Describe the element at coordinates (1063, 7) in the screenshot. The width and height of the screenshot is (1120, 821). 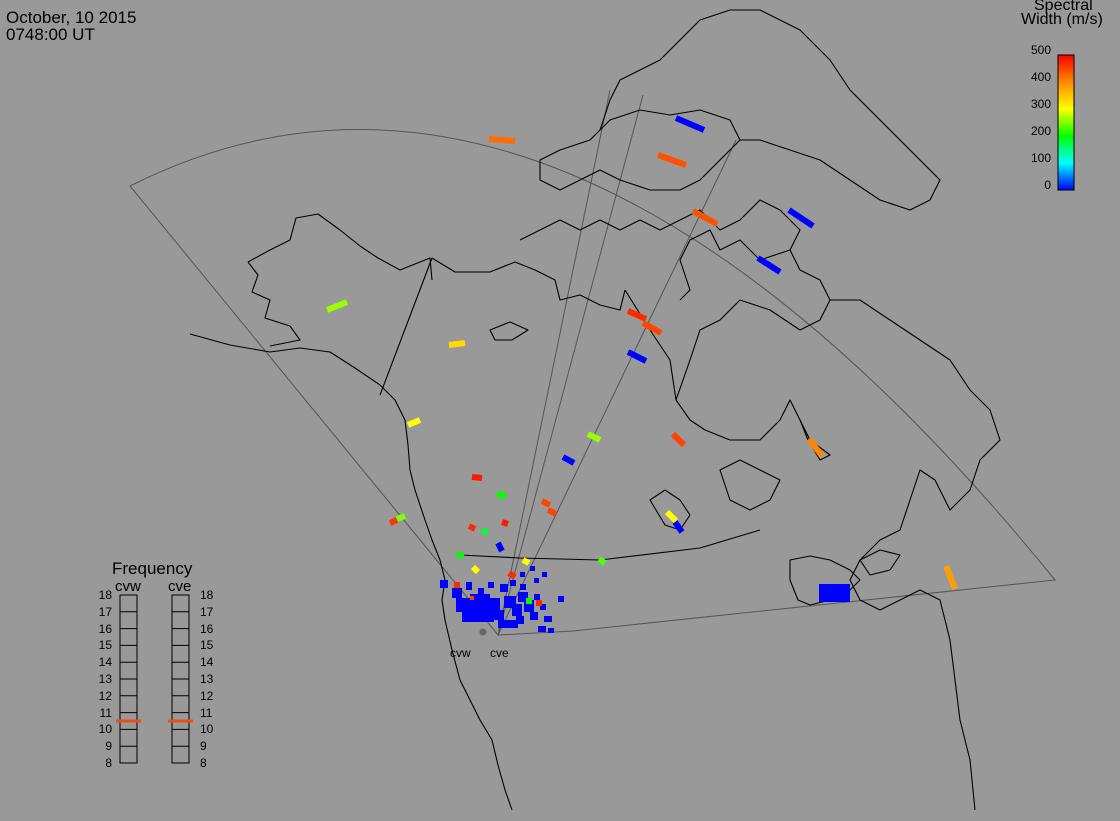
I see `colorbar-title: Spectral` at that location.